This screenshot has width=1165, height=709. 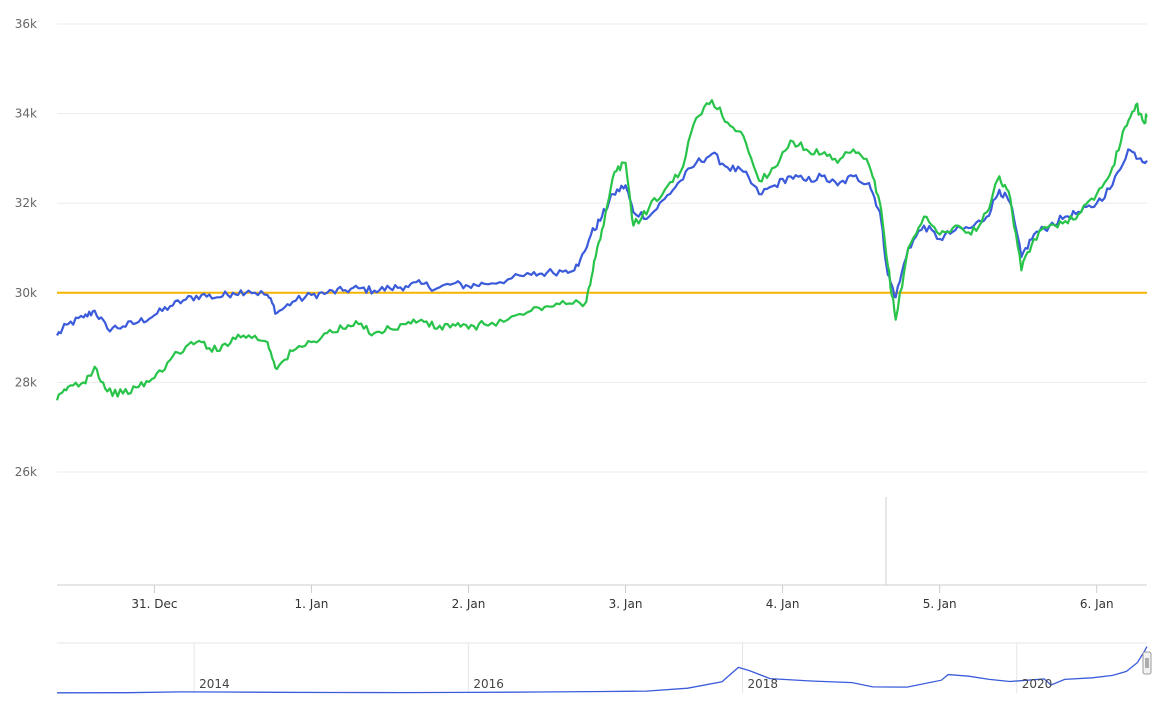 What do you see at coordinates (940, 604) in the screenshot?
I see `x-tick-label: 5. Jan` at bounding box center [940, 604].